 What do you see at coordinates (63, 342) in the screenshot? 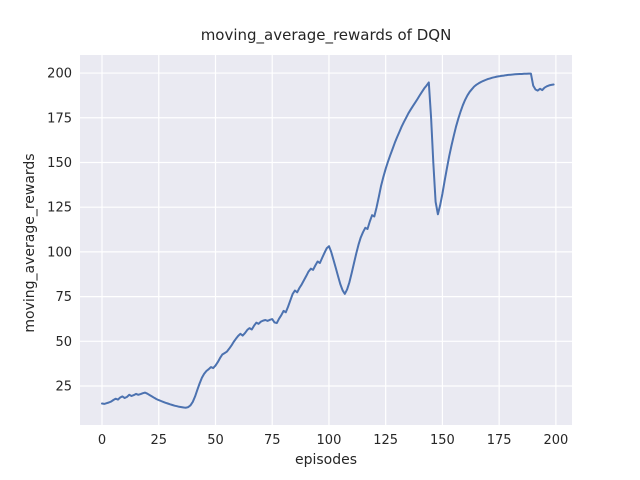
I see `y-tick-label: 50` at bounding box center [63, 342].